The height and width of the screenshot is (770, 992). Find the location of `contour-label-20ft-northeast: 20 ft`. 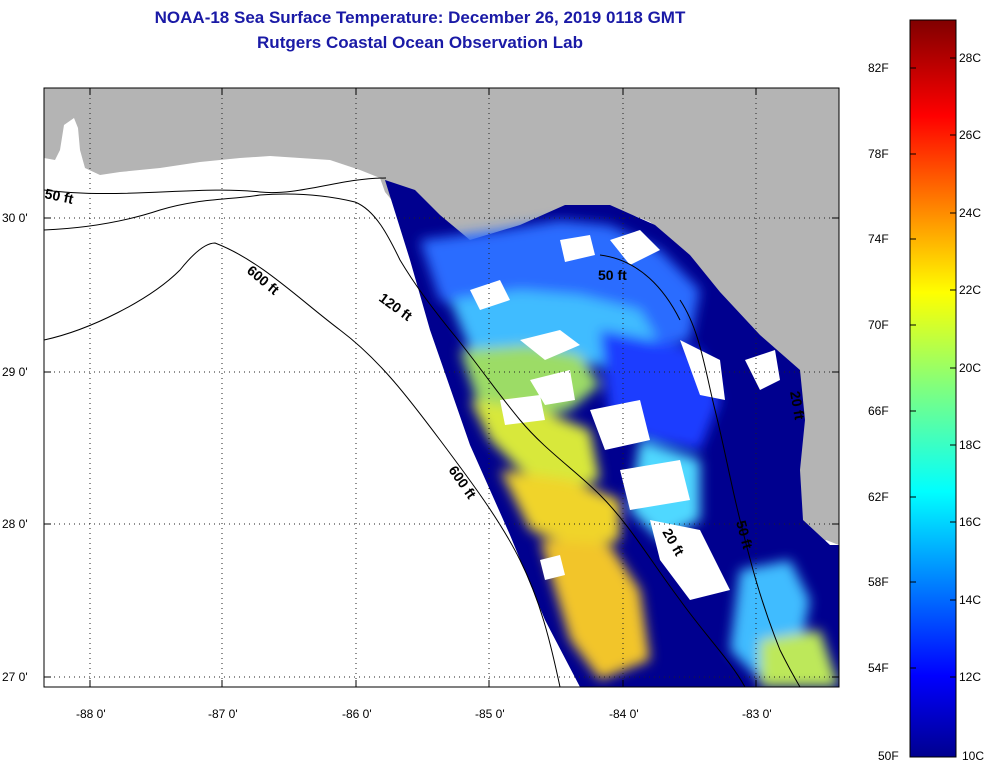

contour-label-20ft-northeast: 20 ft is located at coordinates (797, 405).